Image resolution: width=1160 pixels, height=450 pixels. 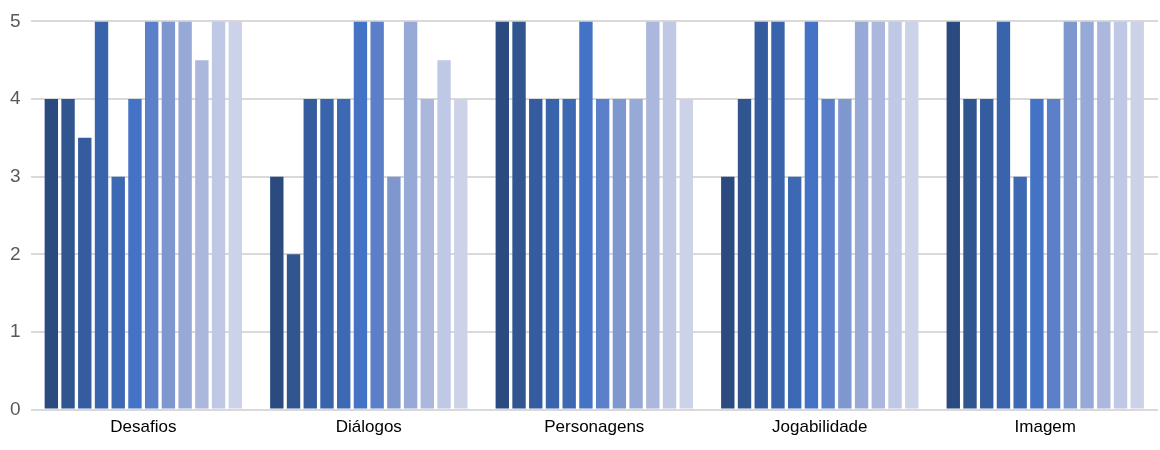 I want to click on y-tick-label: 5, so click(x=15, y=20).